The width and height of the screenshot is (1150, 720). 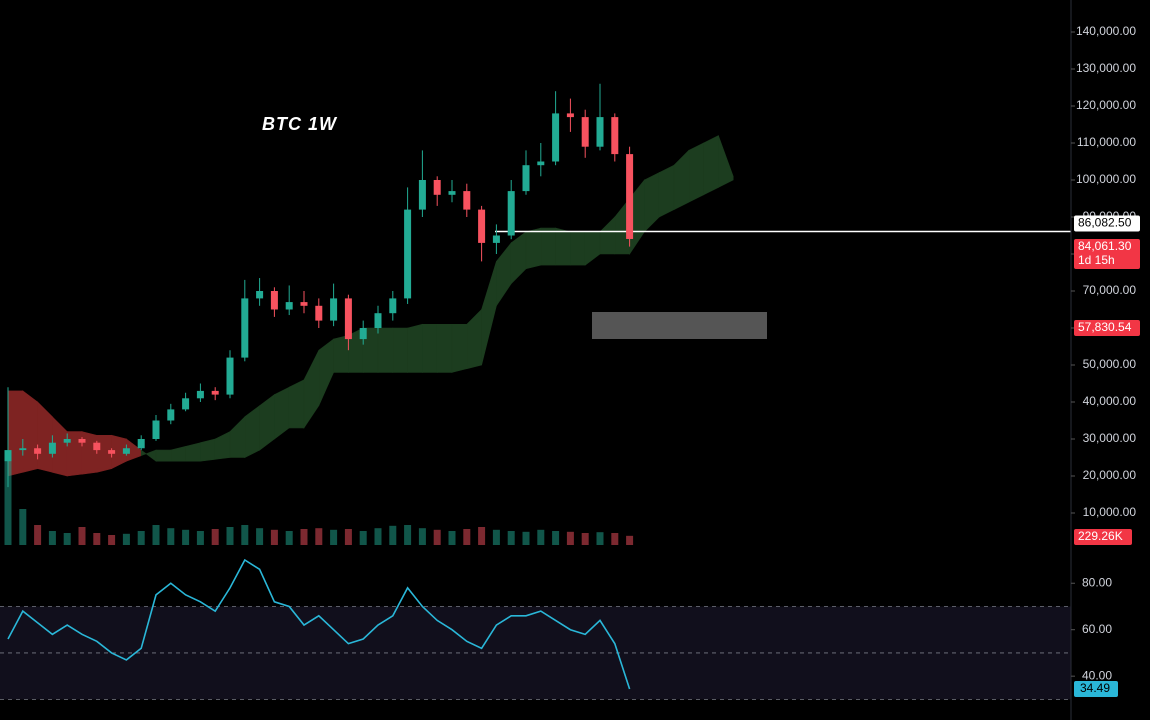 I want to click on y-tick-label: 130,000.00, so click(x=1106, y=68).